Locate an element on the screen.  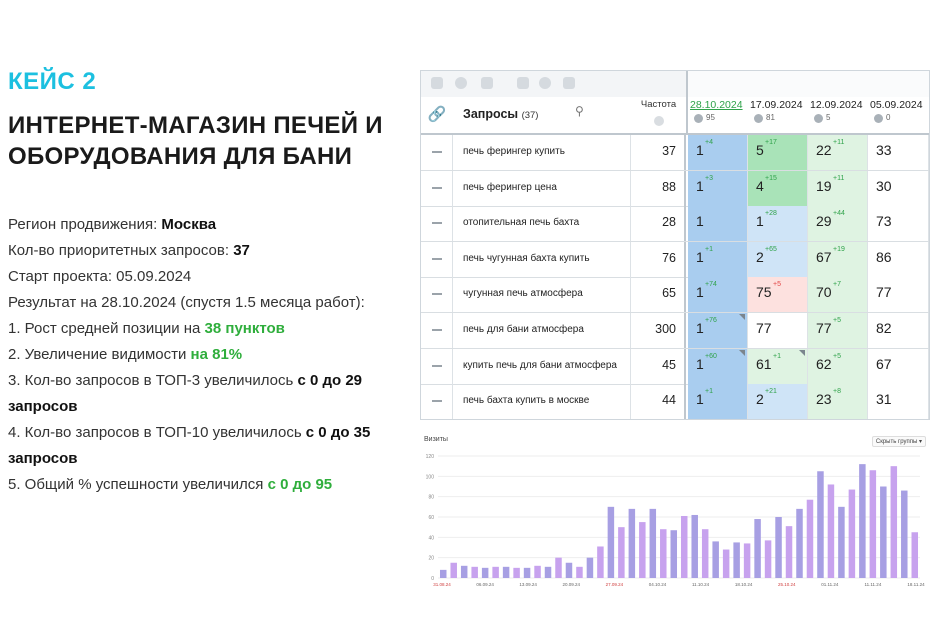
y-tick-label: 80 is located at coordinates (431, 498).